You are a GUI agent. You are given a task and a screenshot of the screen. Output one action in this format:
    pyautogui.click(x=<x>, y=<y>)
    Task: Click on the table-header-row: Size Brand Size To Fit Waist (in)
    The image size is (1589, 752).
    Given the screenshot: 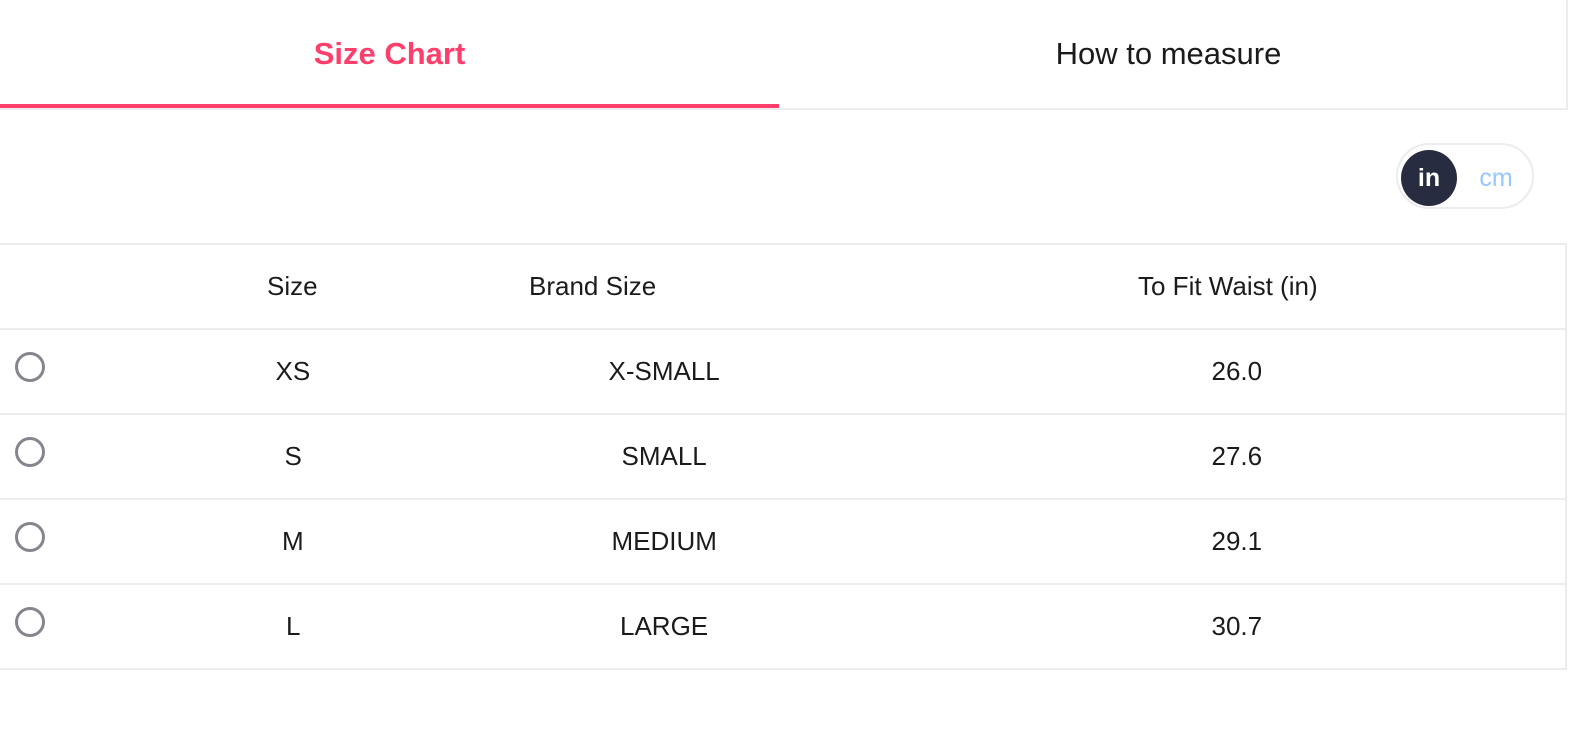 What is the action you would take?
    pyautogui.click(x=783, y=287)
    